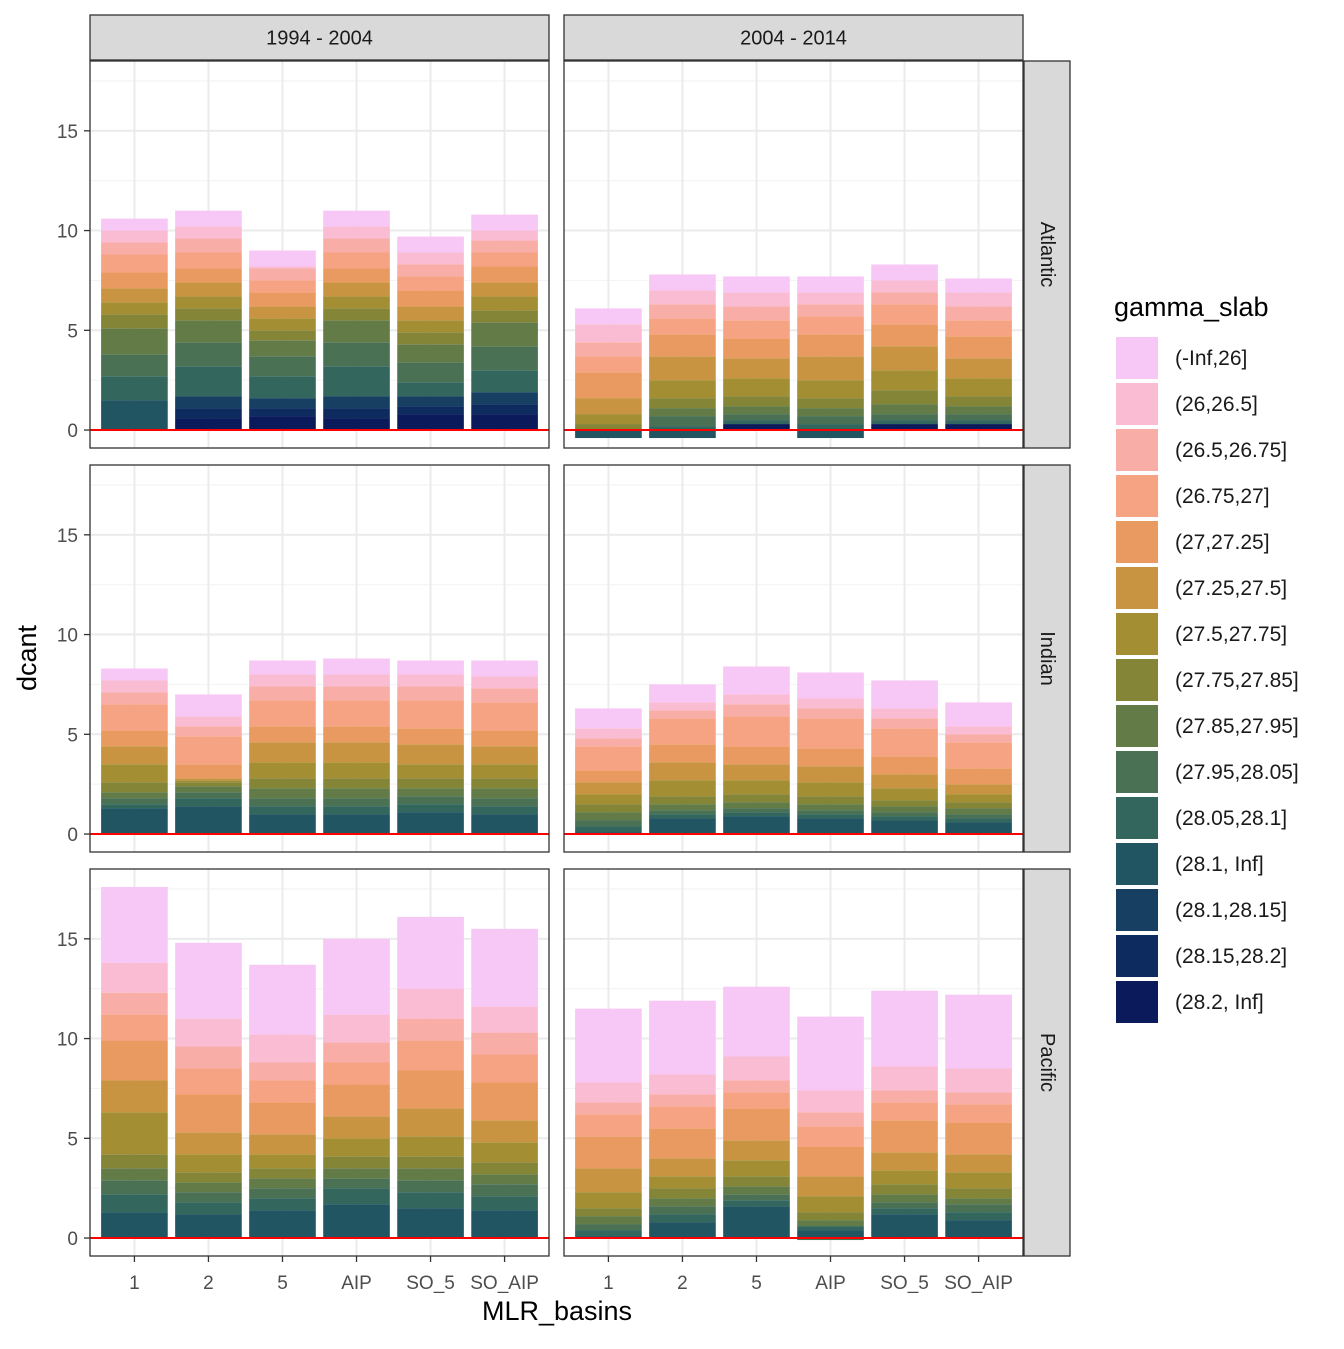 Image resolution: width=1344 pixels, height=1349 pixels. Describe the element at coordinates (1231, 588) in the screenshot. I see `legend-label: (27.25,27.5]` at that location.